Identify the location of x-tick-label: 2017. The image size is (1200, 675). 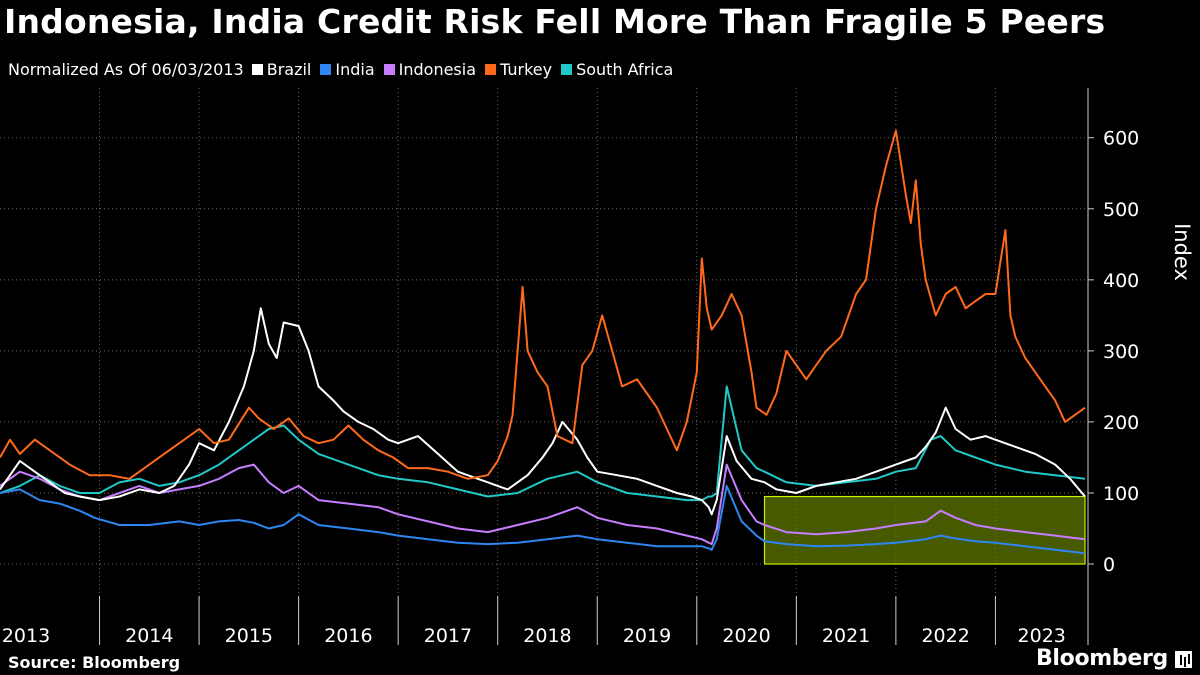
(448, 636).